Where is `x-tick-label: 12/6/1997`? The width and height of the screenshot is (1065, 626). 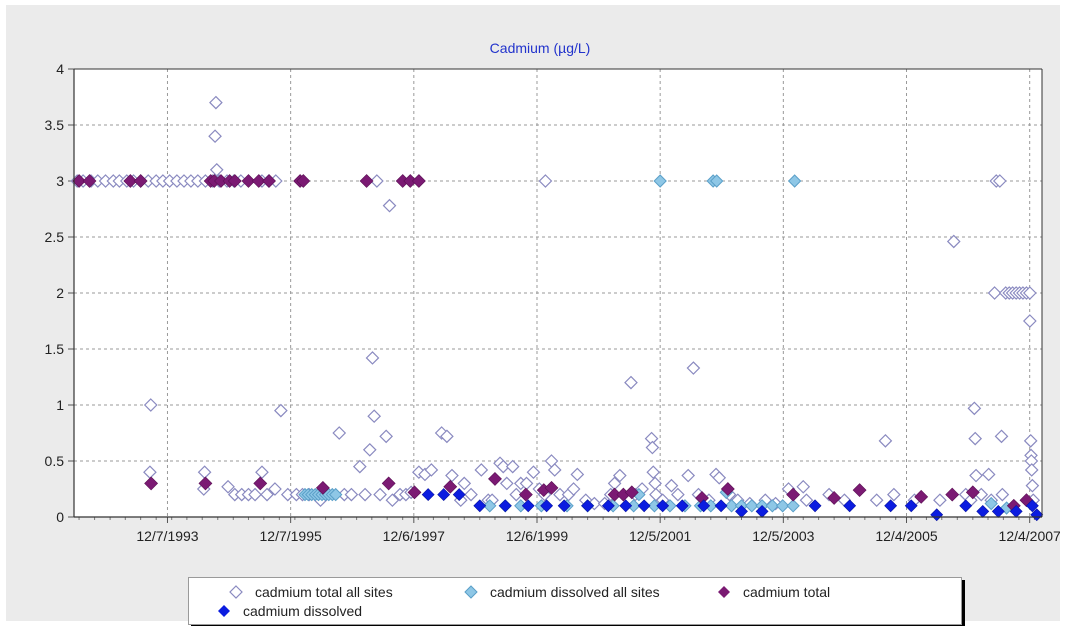
x-tick-label: 12/6/1997 is located at coordinates (414, 536).